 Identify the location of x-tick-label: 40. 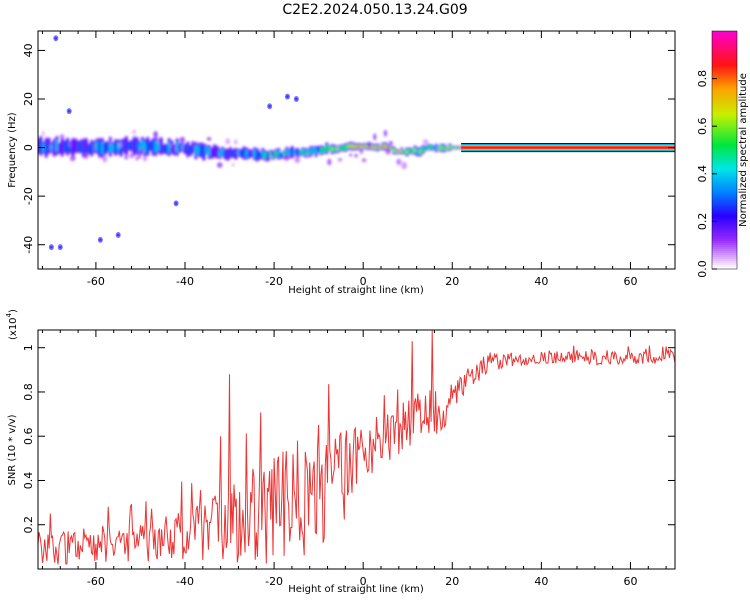
(541, 581).